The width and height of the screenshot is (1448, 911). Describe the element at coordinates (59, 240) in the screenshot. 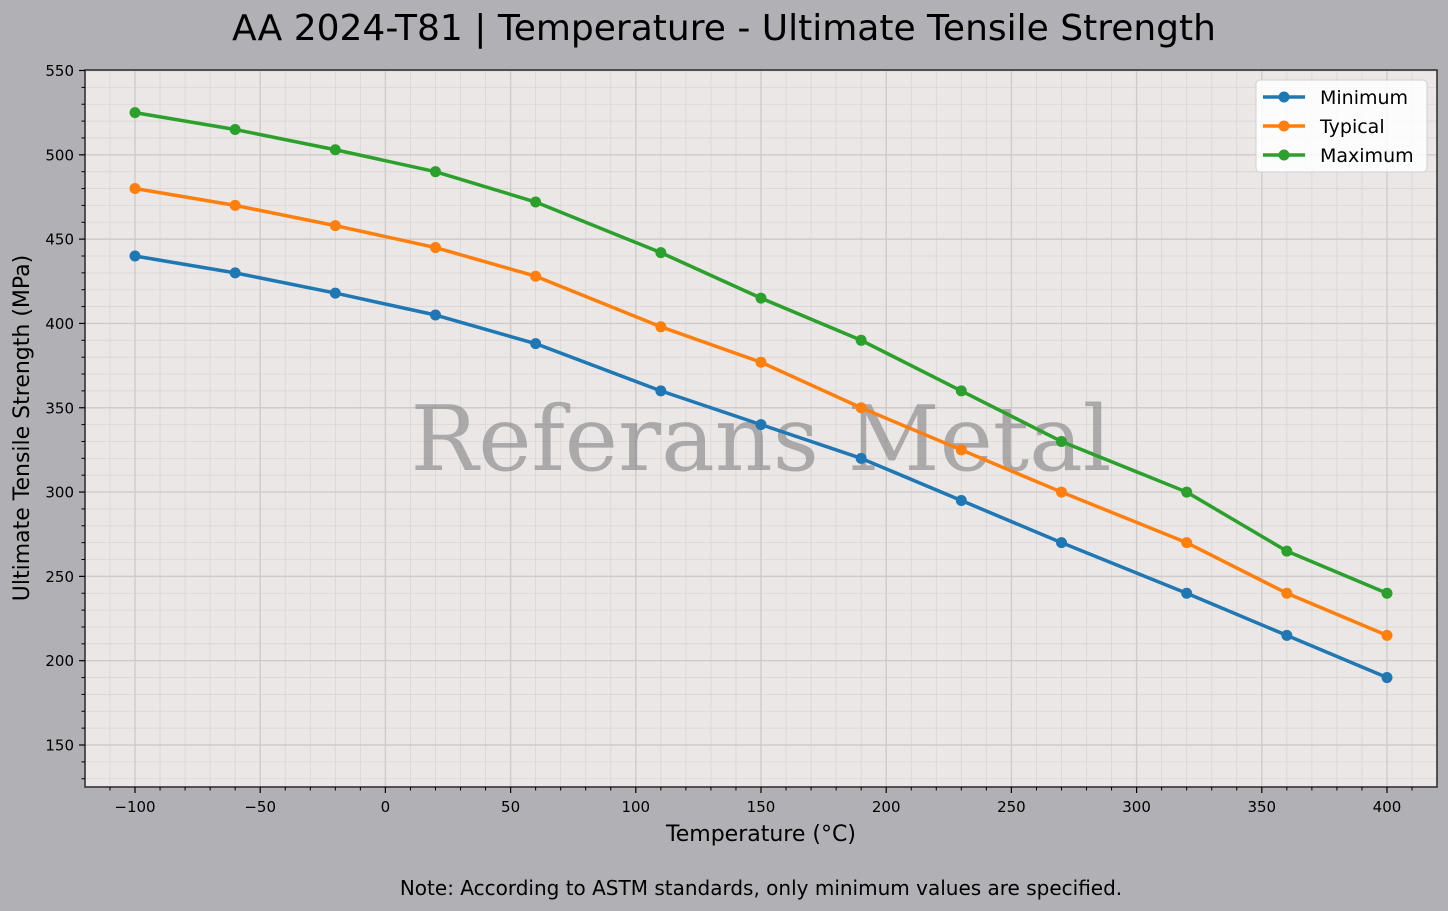

I see `y-tick-label: 450` at that location.